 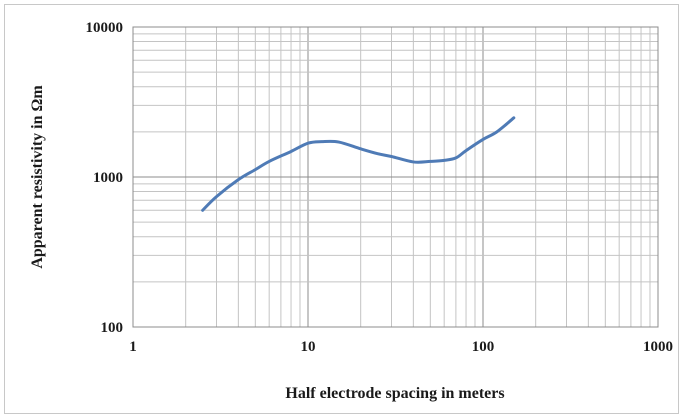 I want to click on series-line, so click(x=358, y=164).